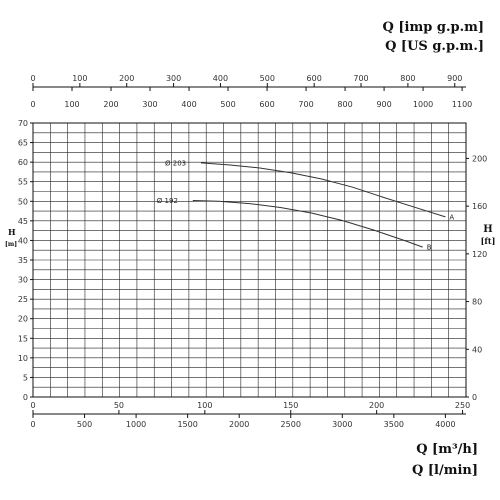  I want to click on curve-name-label: Ø 192, so click(167, 201).